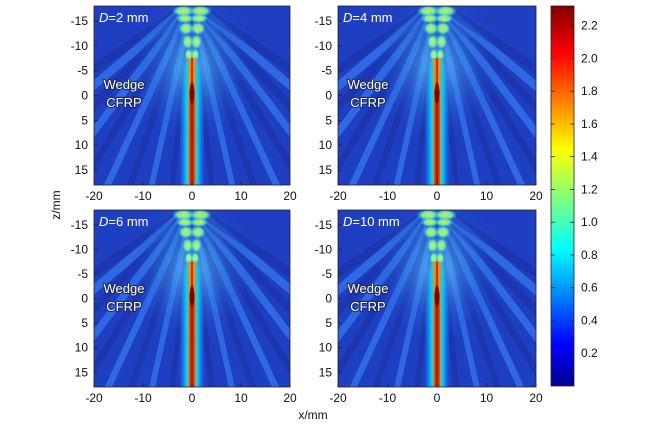 Image resolution: width=645 pixels, height=424 pixels. Describe the element at coordinates (56, 204) in the screenshot. I see `y-axis-label: z/mm` at that location.